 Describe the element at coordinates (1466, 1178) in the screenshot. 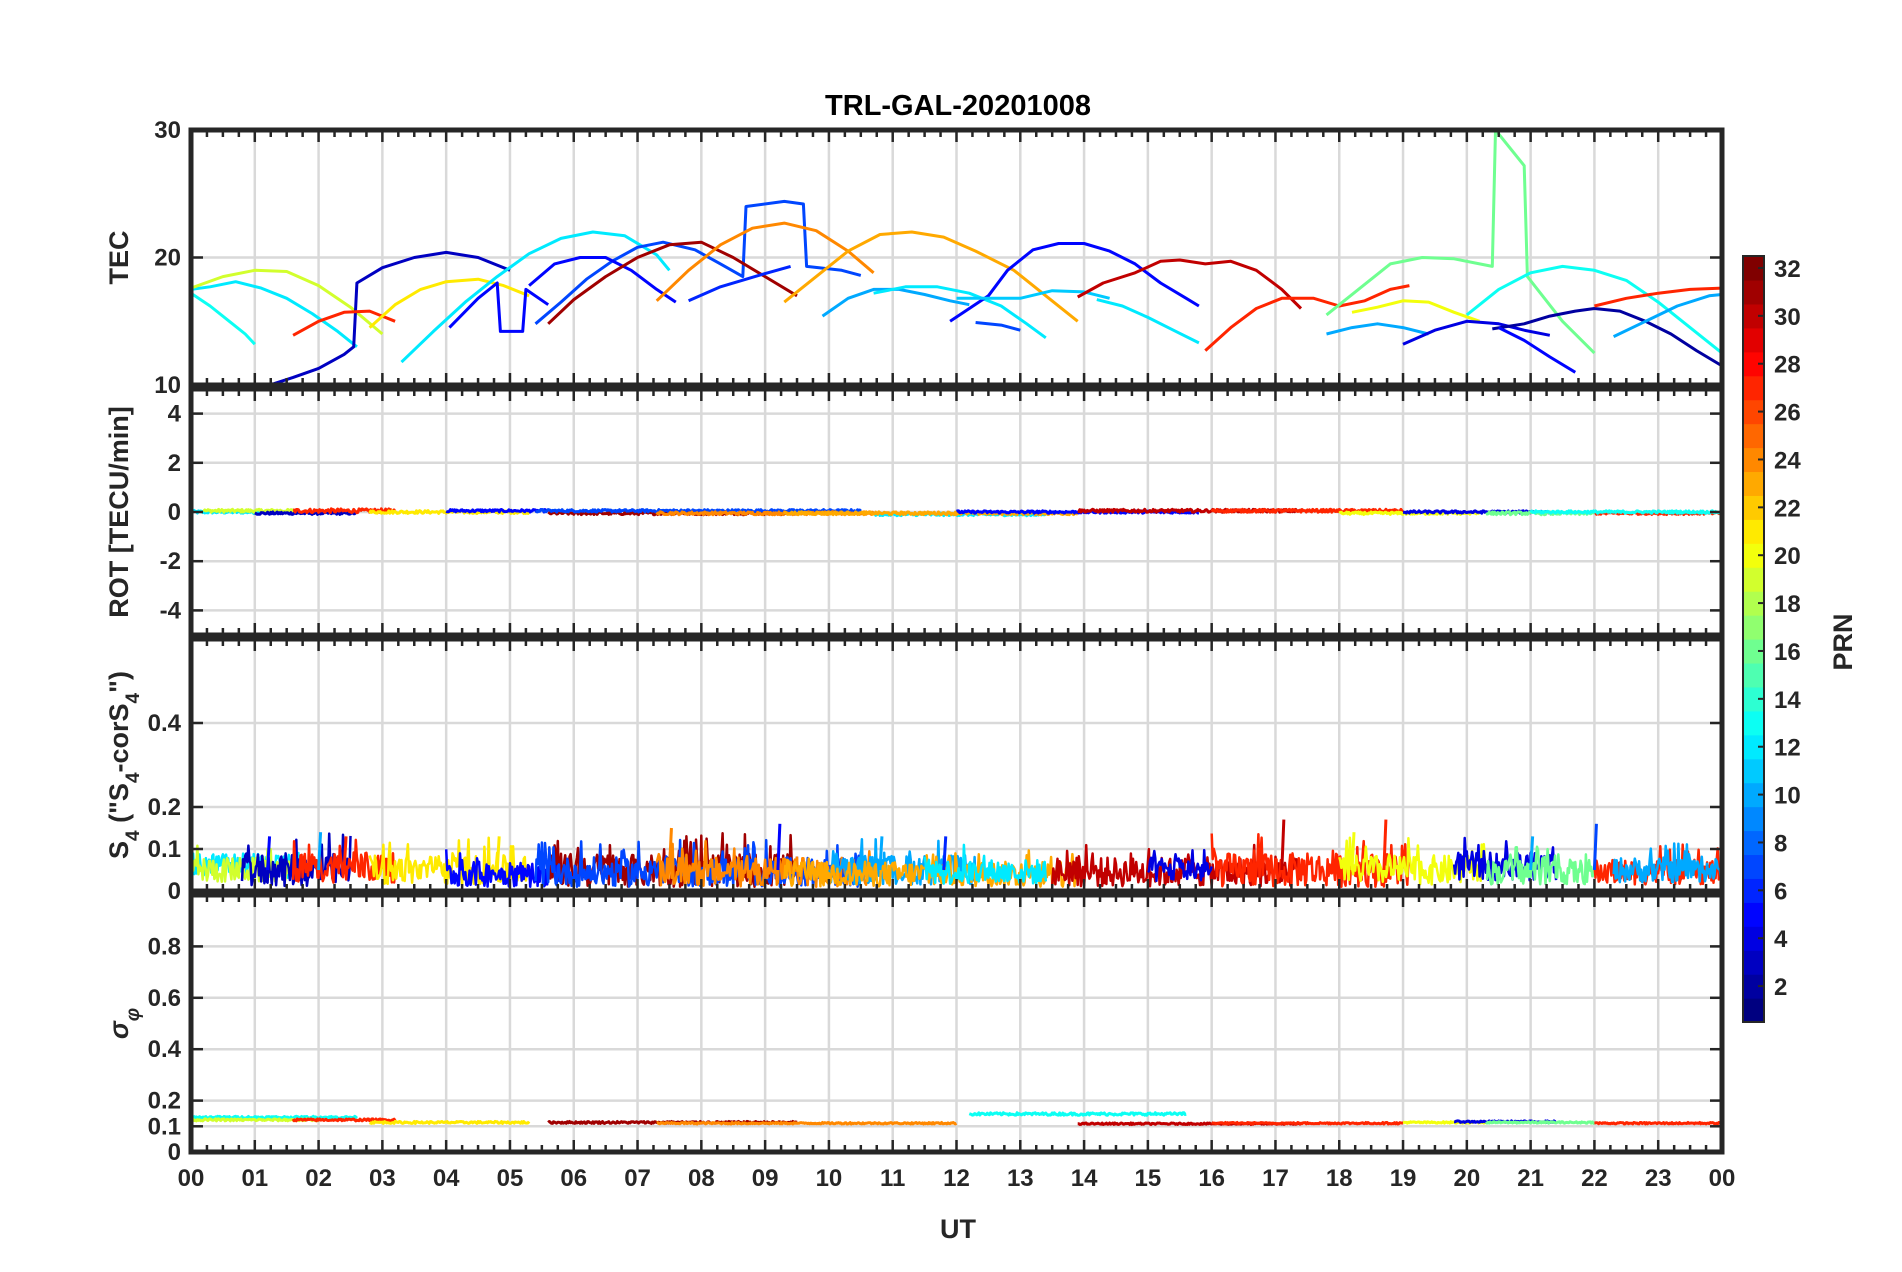

I see `x-tick-label: 20` at that location.